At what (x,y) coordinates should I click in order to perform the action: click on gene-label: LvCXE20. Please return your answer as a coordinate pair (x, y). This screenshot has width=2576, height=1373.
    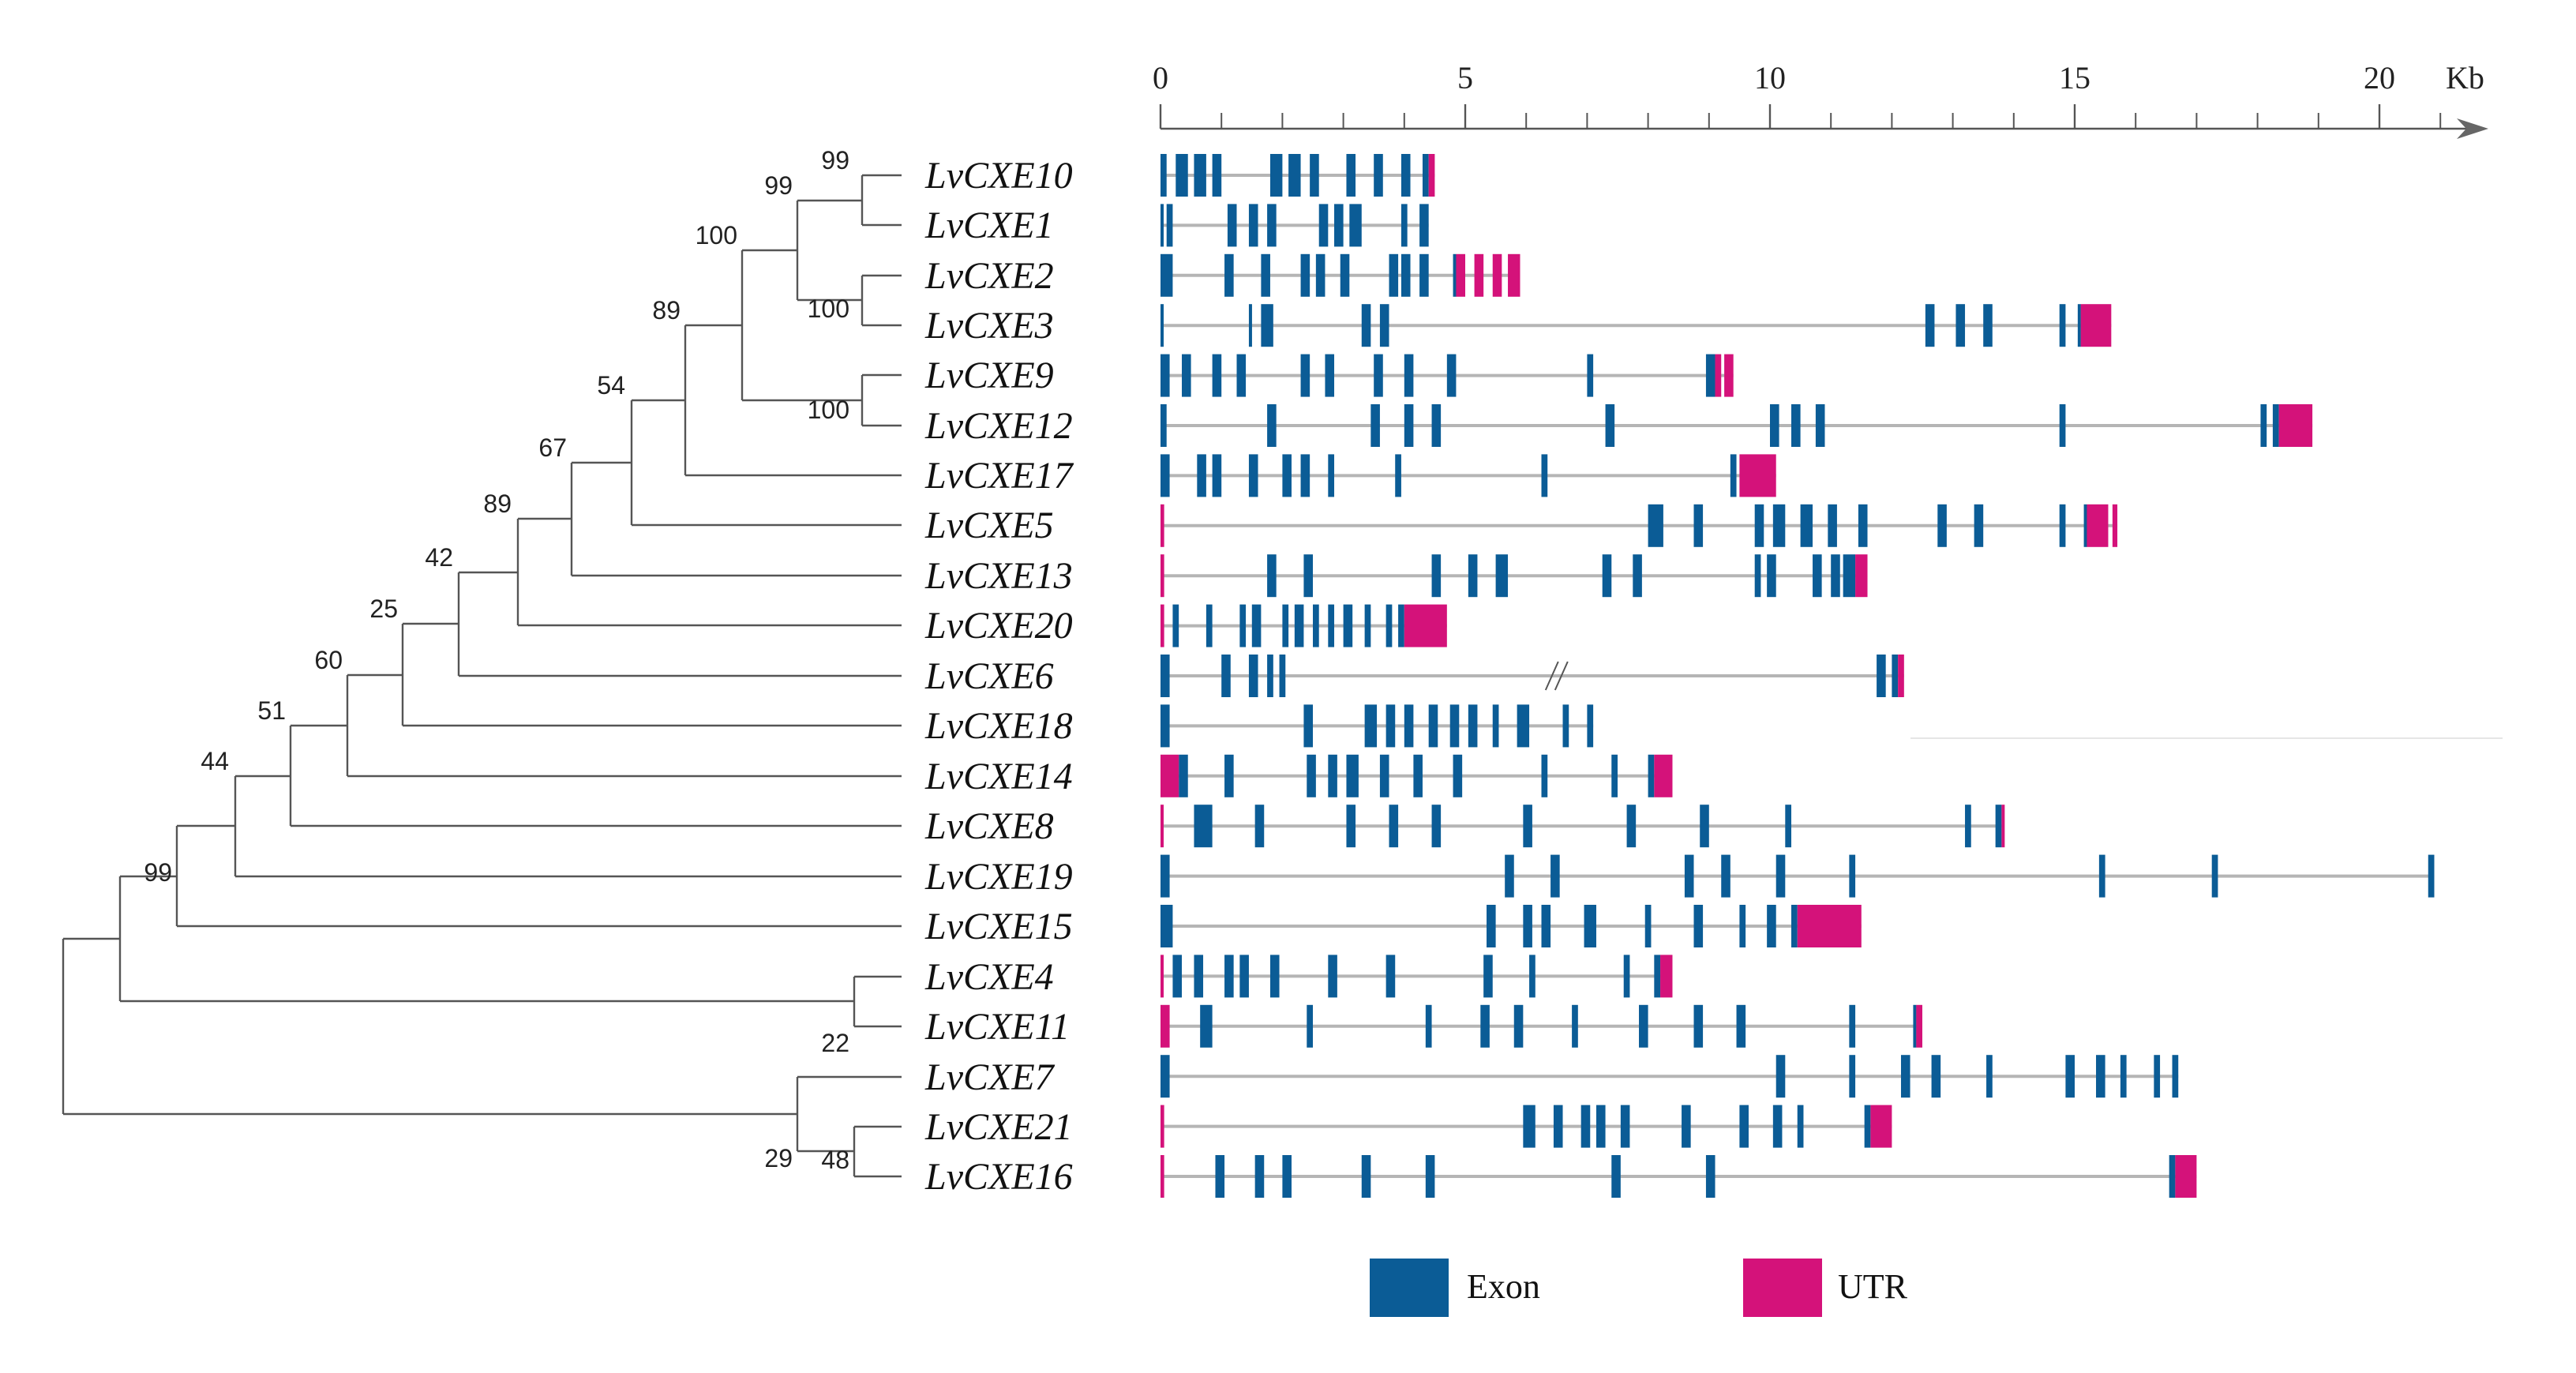
    Looking at the image, I should click on (998, 626).